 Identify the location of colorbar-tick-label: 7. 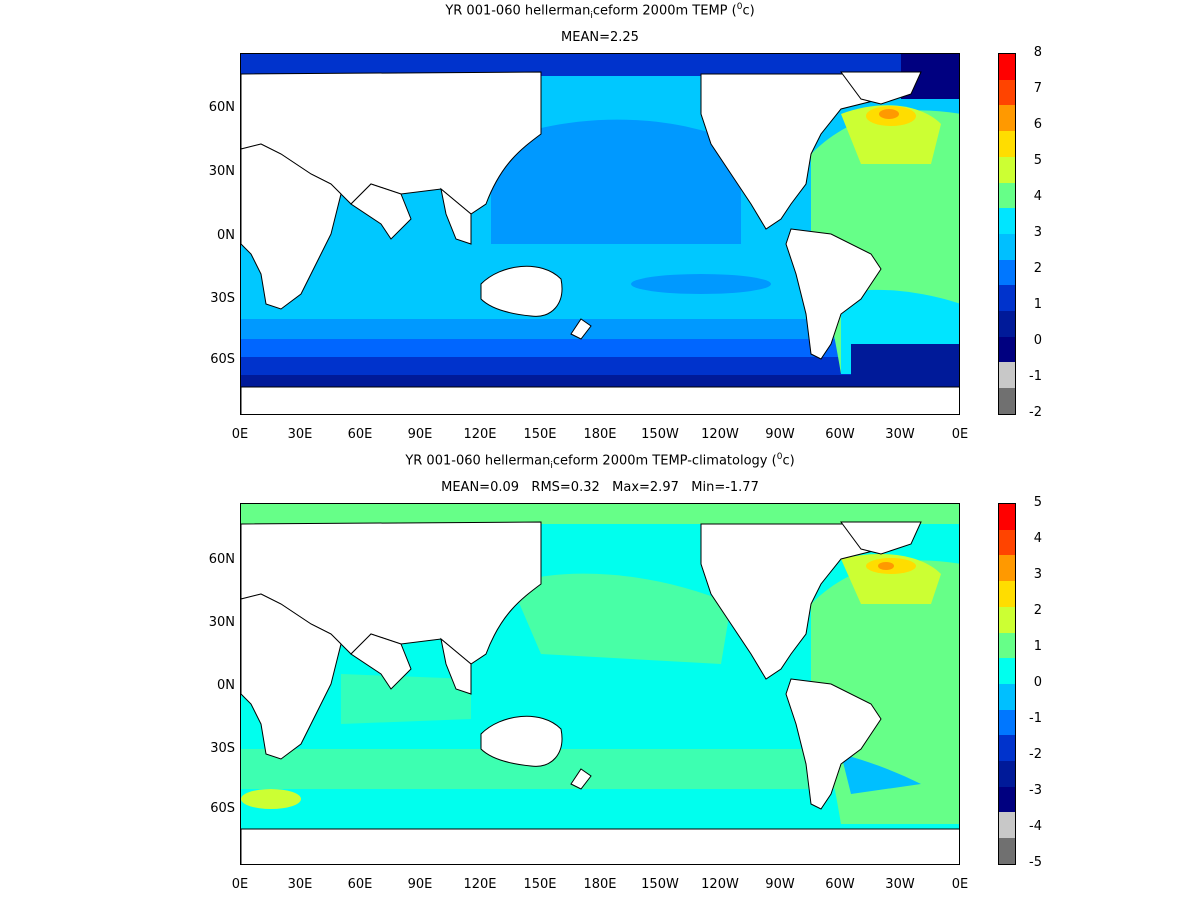
(1037, 88).